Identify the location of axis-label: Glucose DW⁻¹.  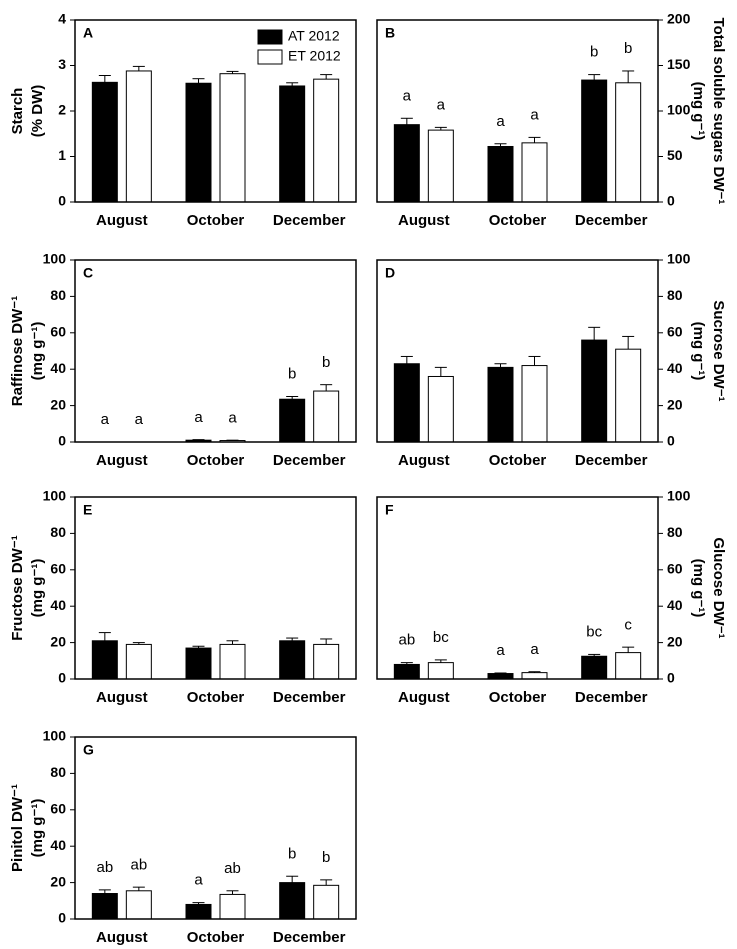
(718, 587).